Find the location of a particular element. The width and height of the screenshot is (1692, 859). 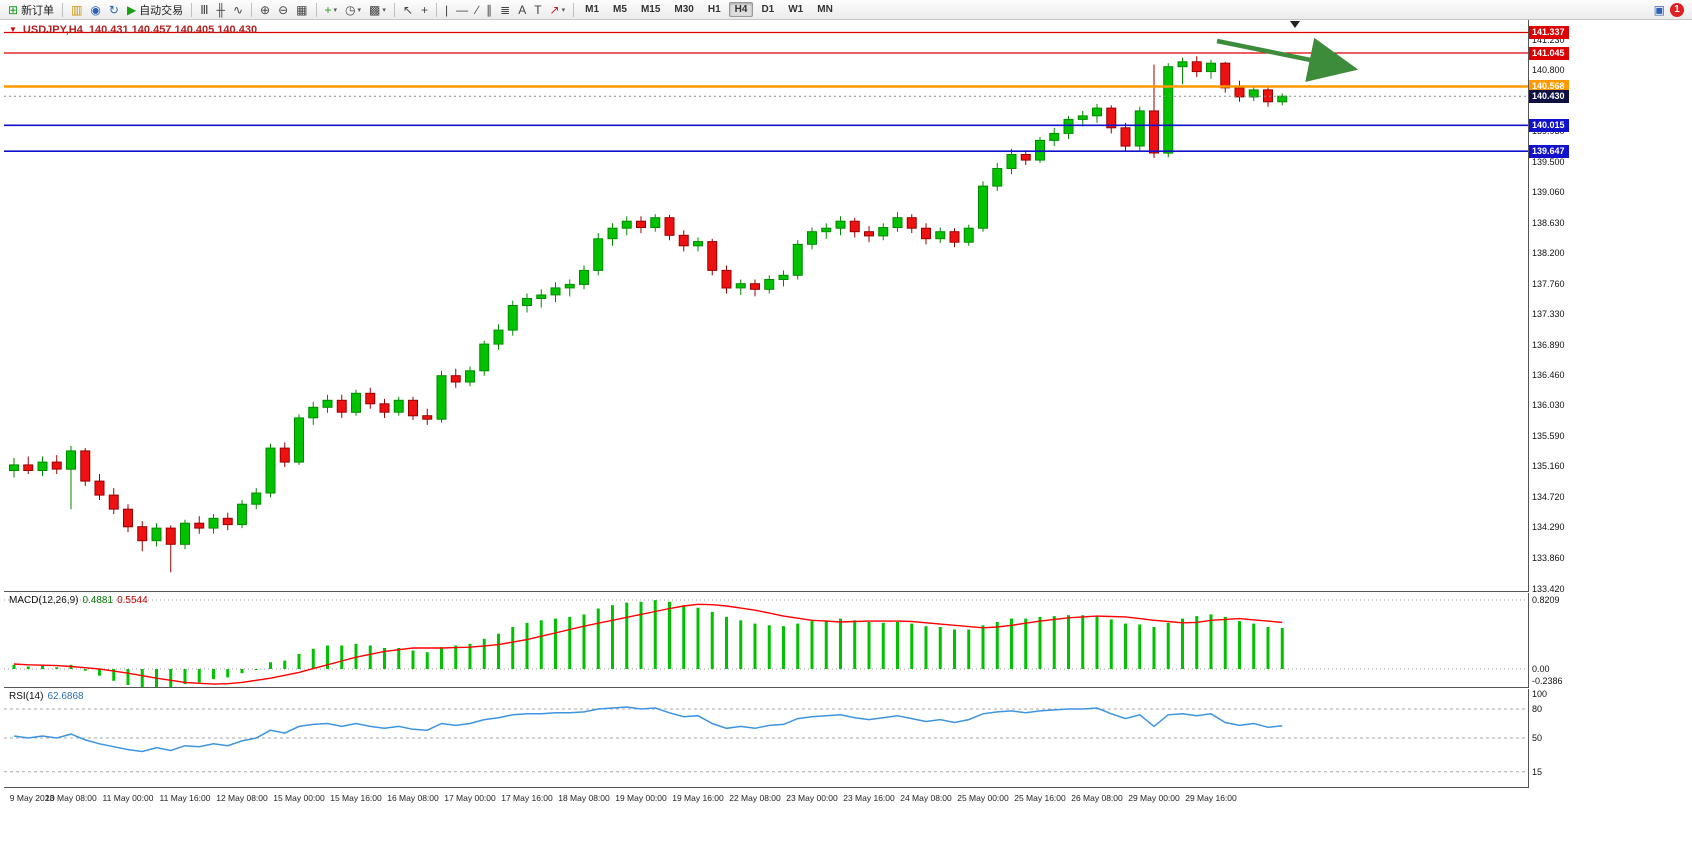

rsi-pane: RSI(14) 62.6868 is located at coordinates (766, 738).